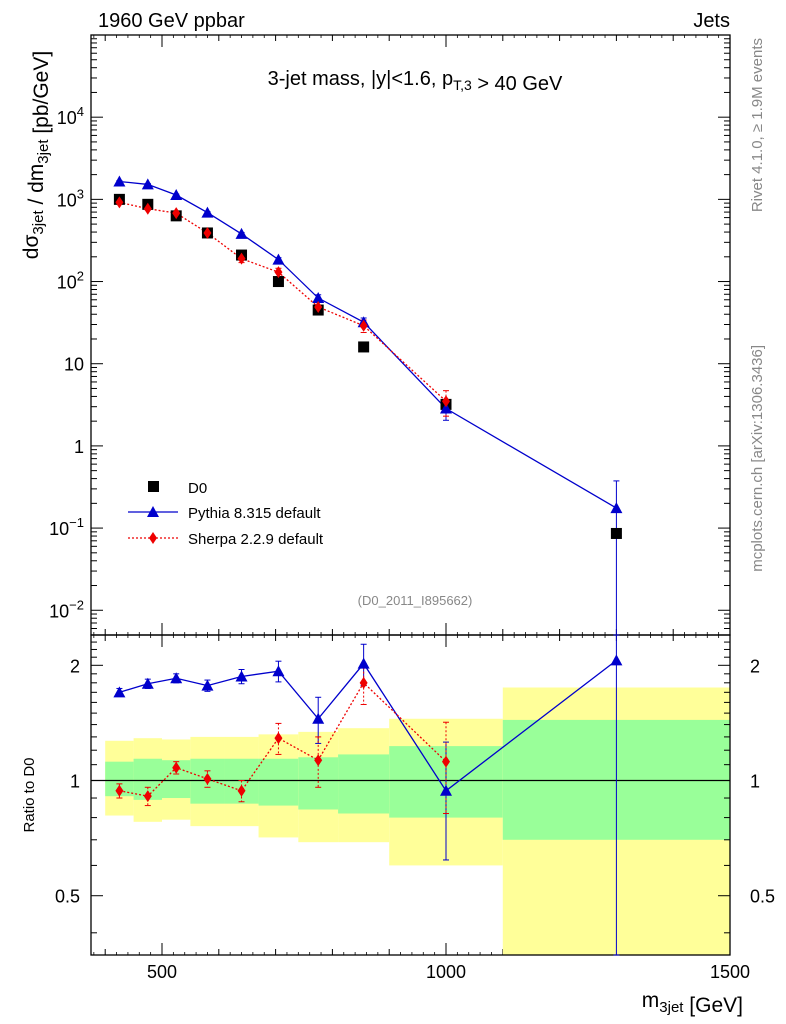 The width and height of the screenshot is (786, 1024). Describe the element at coordinates (153, 486) in the screenshot. I see `legend-marker-d0` at that location.